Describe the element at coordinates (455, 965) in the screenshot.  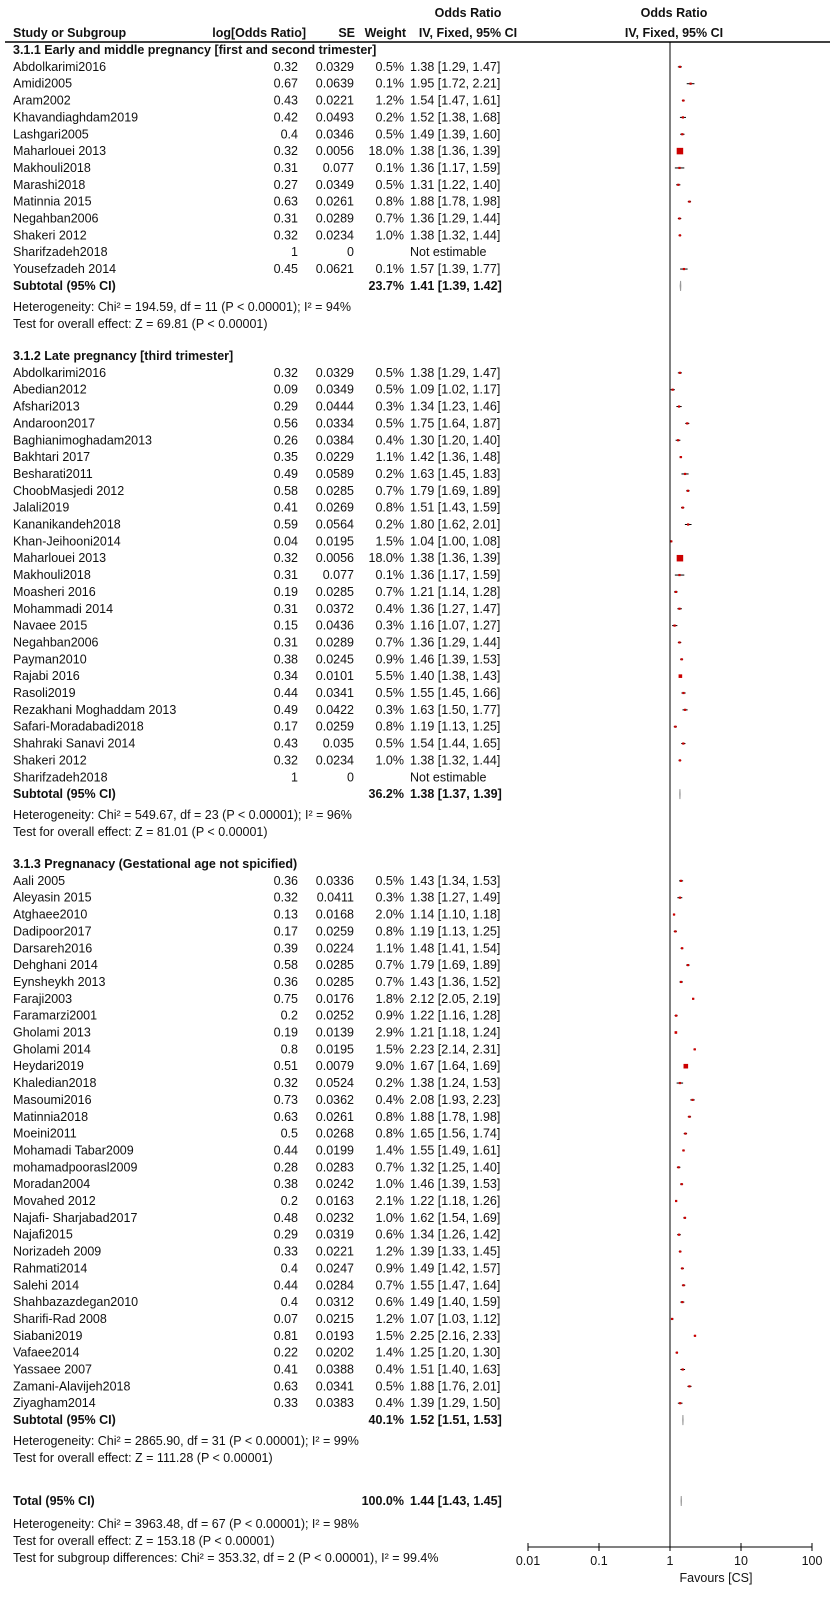
I see `study-or-ci: 1.79 [1.69, 1.89]` at that location.